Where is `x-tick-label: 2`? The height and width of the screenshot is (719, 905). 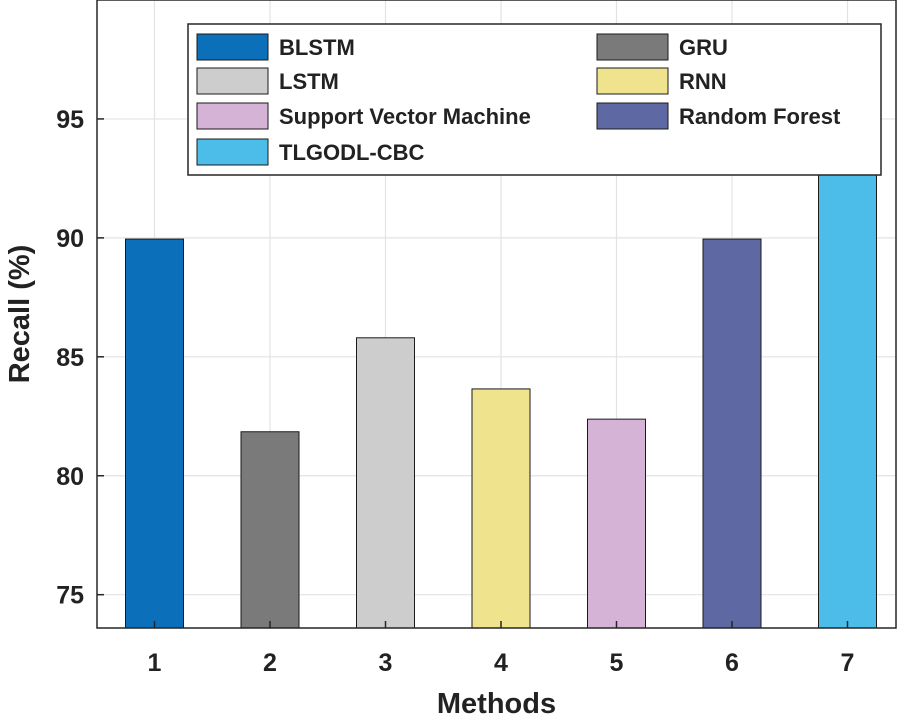 x-tick-label: 2 is located at coordinates (270, 663).